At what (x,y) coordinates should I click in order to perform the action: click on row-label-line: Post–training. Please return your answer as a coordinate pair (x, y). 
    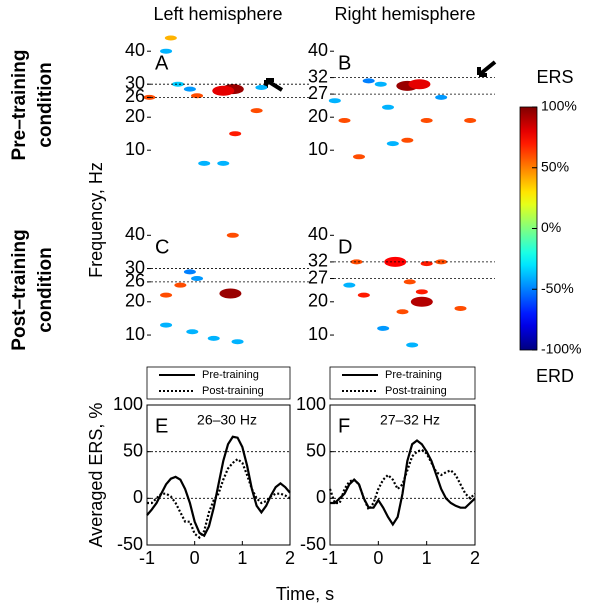
    Looking at the image, I should click on (19, 289).